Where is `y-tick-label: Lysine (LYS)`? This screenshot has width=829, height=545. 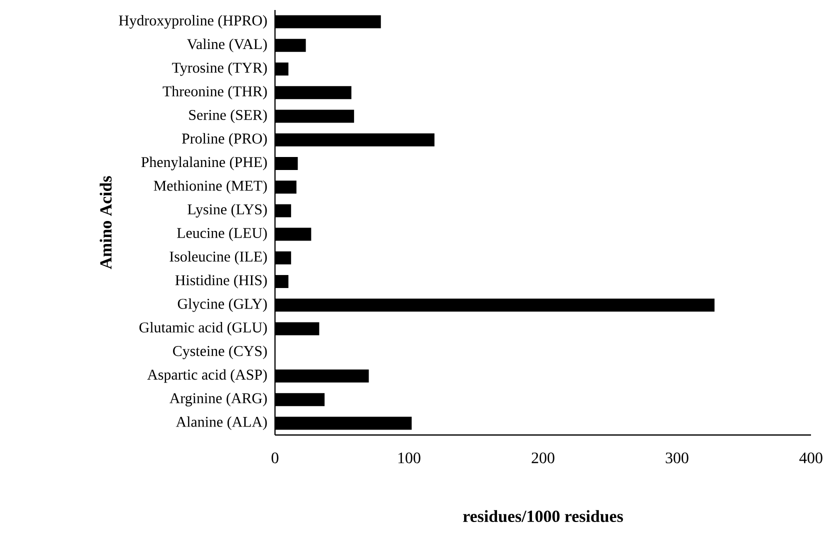 y-tick-label: Lysine (LYS) is located at coordinates (227, 211).